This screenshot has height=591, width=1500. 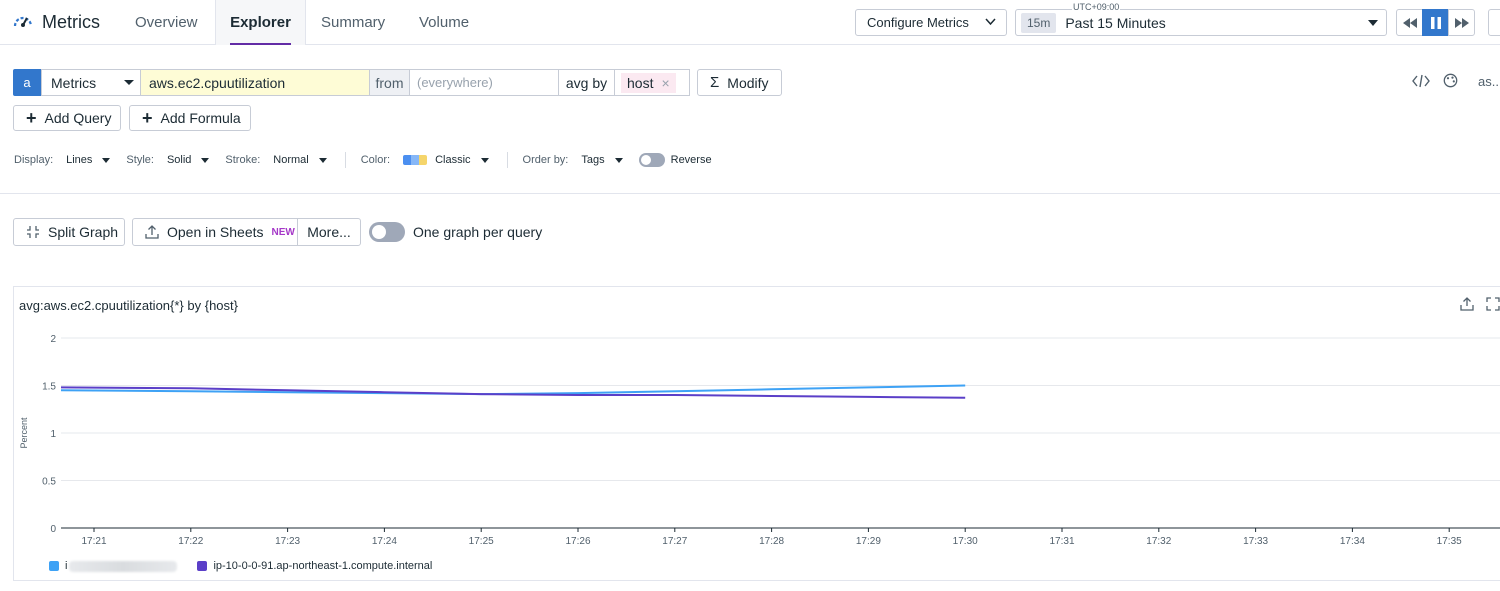 What do you see at coordinates (49, 482) in the screenshot?
I see `y-tick-label: 0.5` at bounding box center [49, 482].